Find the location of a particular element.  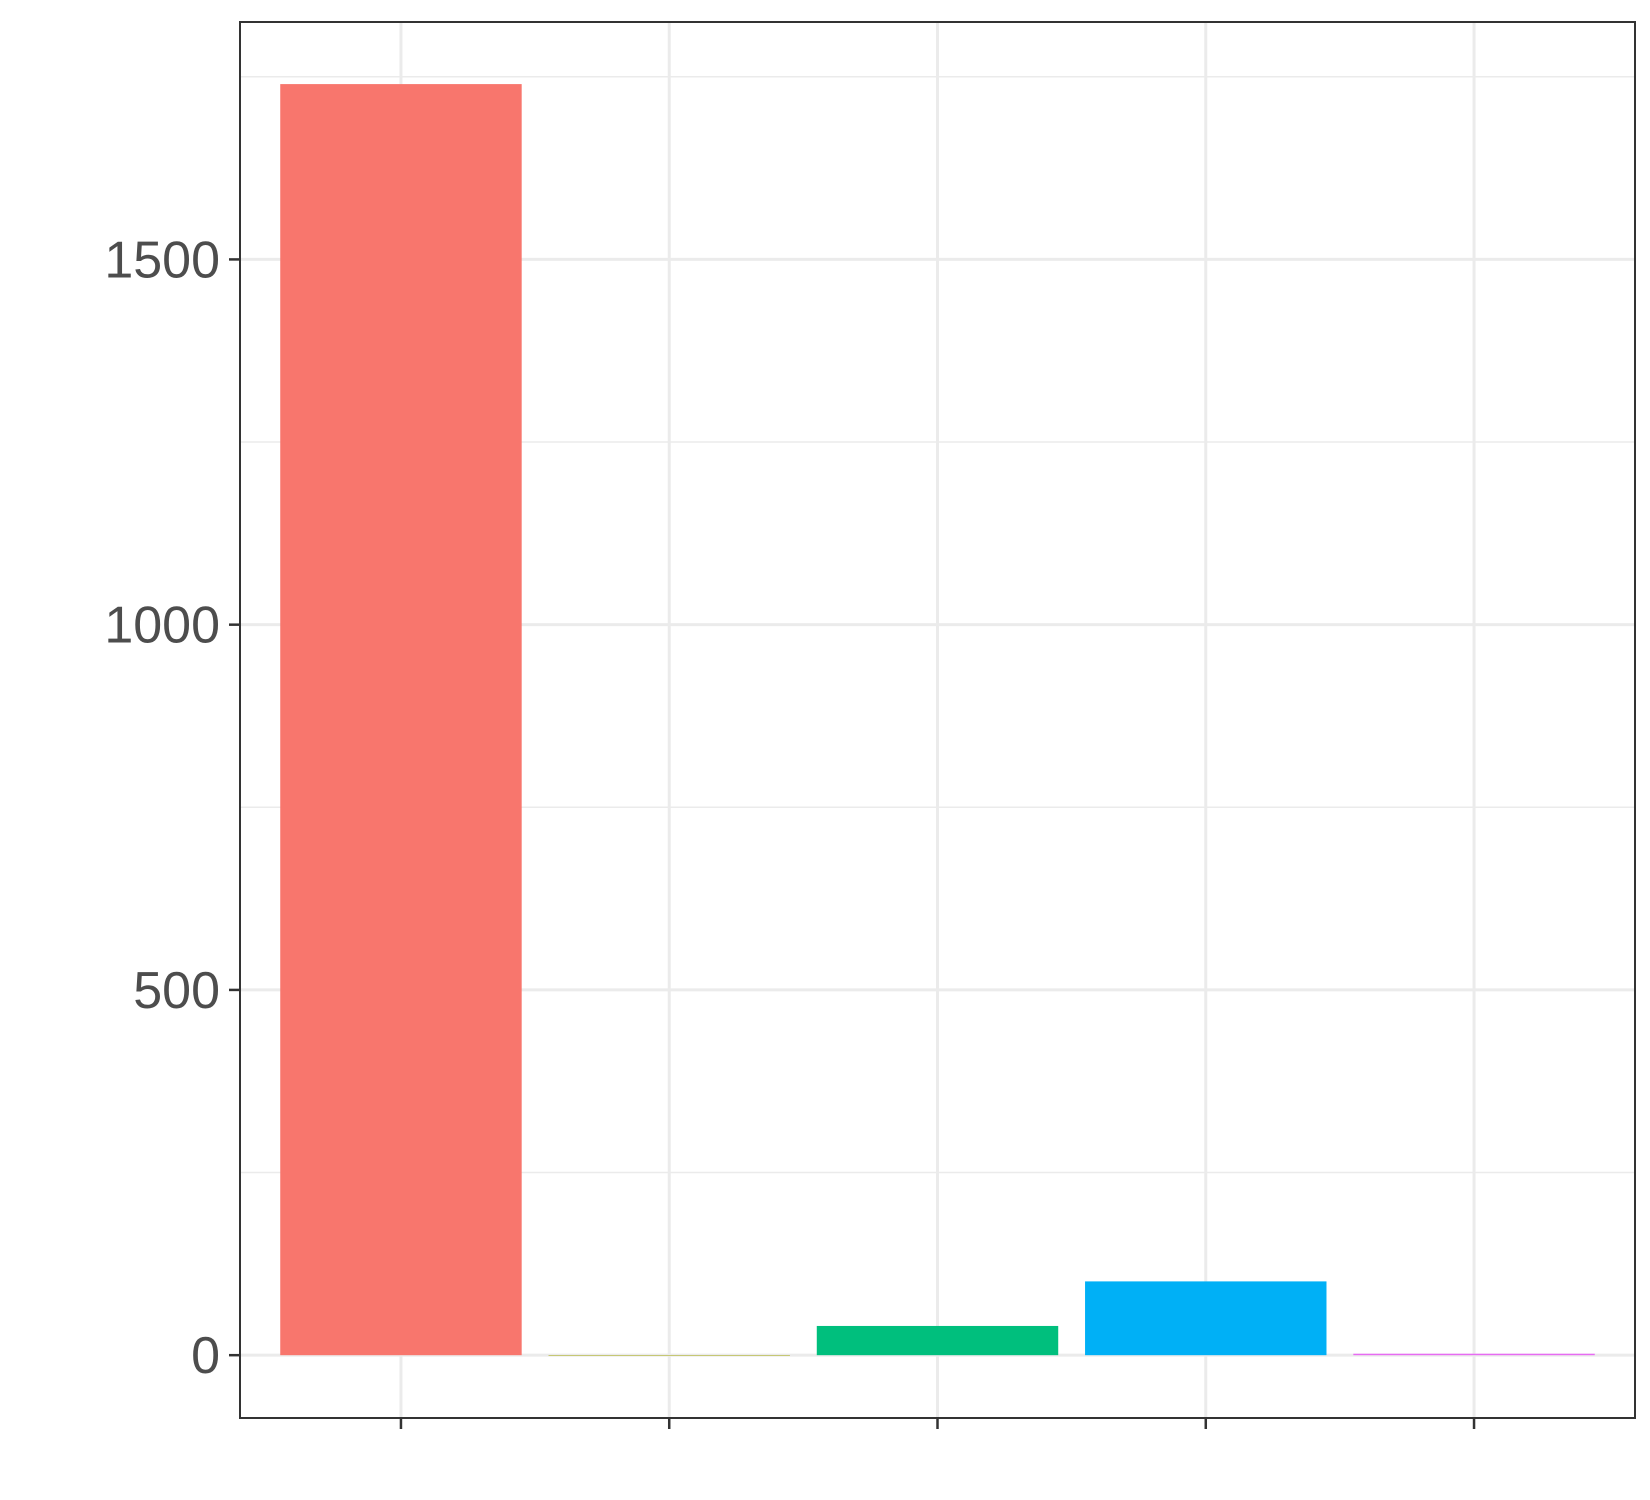

x-axis is located at coordinates (937, 1423).